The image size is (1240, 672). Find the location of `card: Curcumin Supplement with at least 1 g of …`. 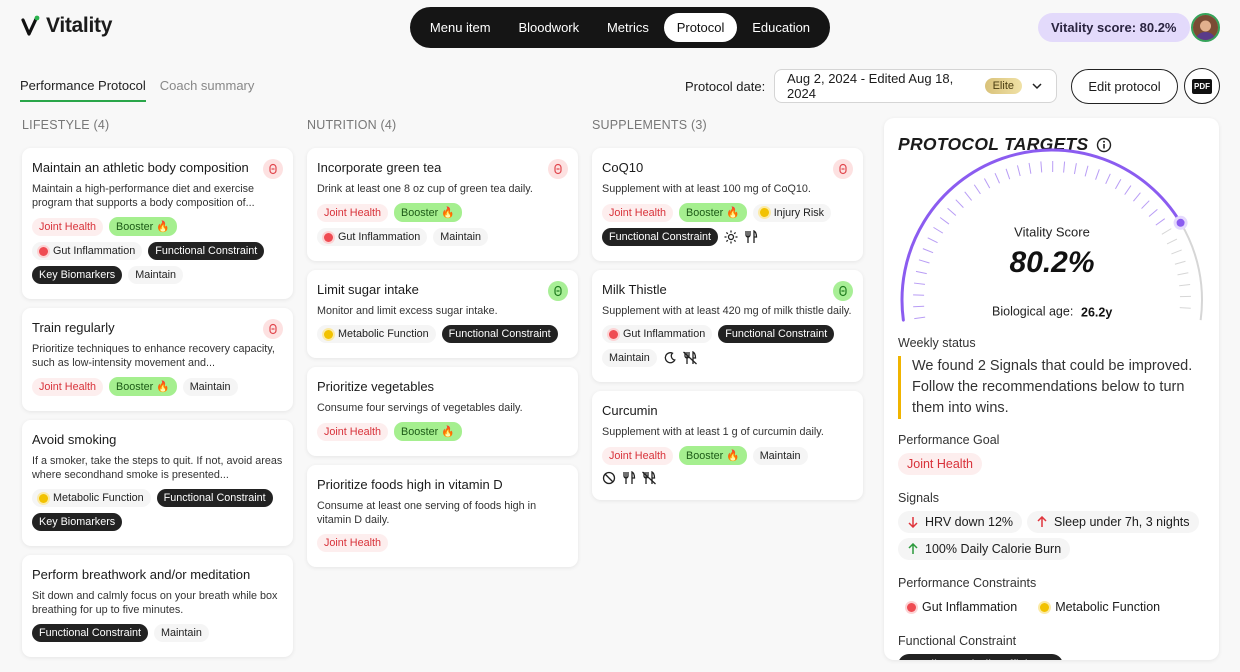

card: Curcumin Supplement with at least 1 g of … is located at coordinates (727, 445).